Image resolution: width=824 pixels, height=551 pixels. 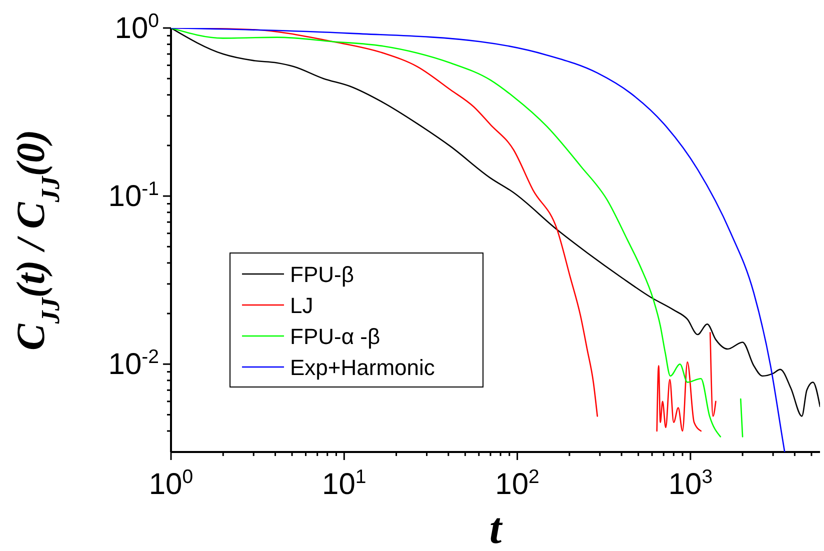 I want to click on legend-label: LJ, so click(x=302, y=305).